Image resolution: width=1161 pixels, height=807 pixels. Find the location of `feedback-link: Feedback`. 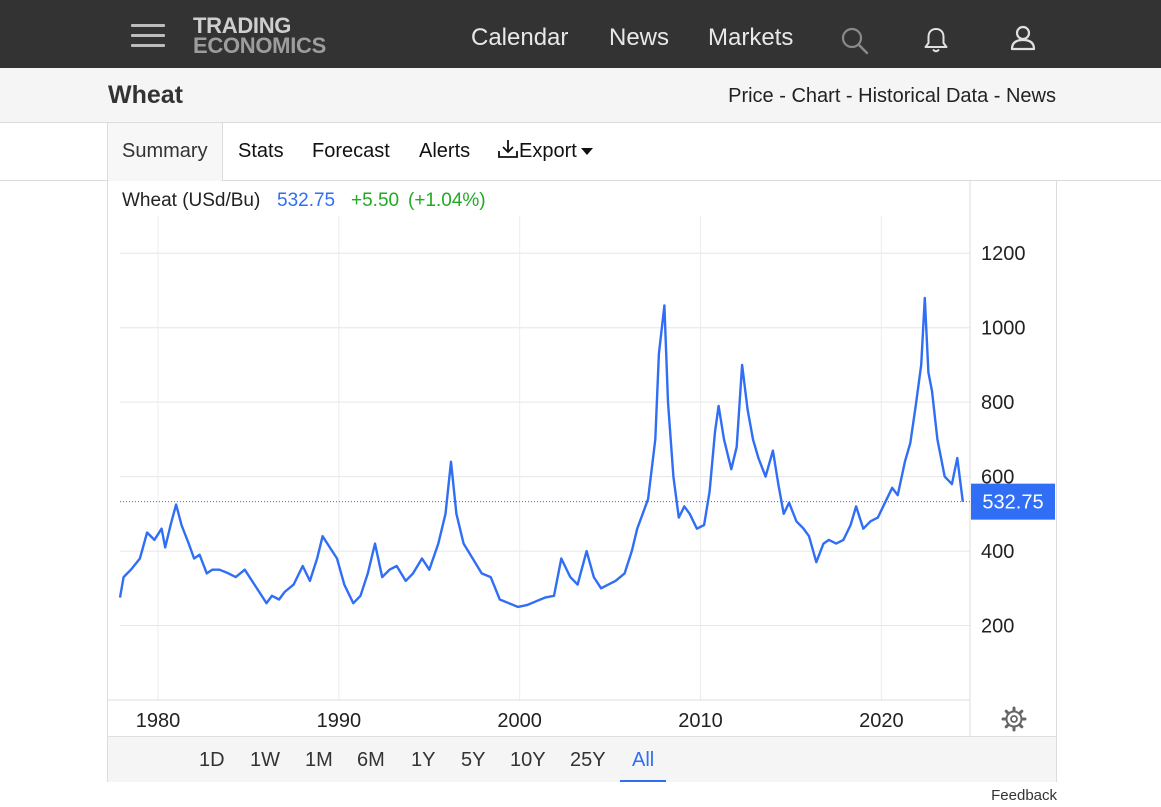

feedback-link: Feedback is located at coordinates (1024, 795).